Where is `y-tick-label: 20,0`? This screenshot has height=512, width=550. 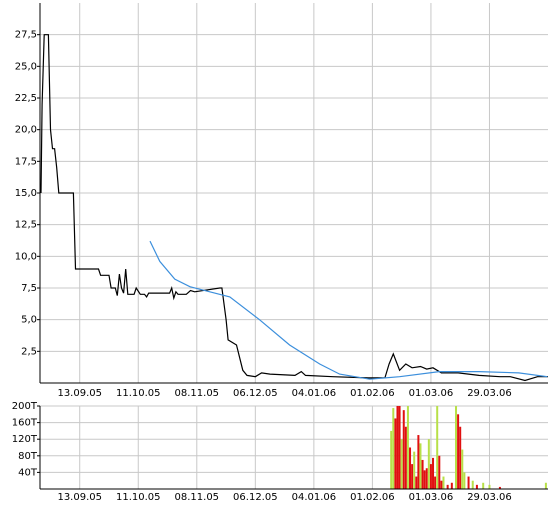
y-tick-label: 20,0 is located at coordinates (26, 130).